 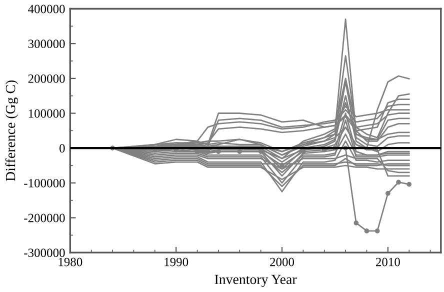 What do you see at coordinates (388, 262) in the screenshot?
I see `x-tick-label: 2010` at bounding box center [388, 262].